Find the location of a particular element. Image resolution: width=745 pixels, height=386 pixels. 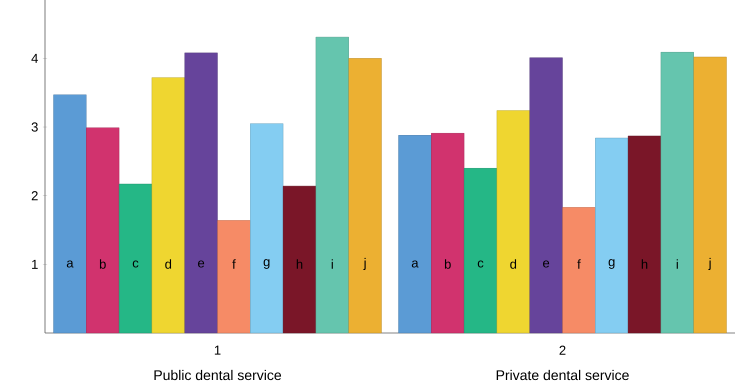

text: j is located at coordinates (364, 264).